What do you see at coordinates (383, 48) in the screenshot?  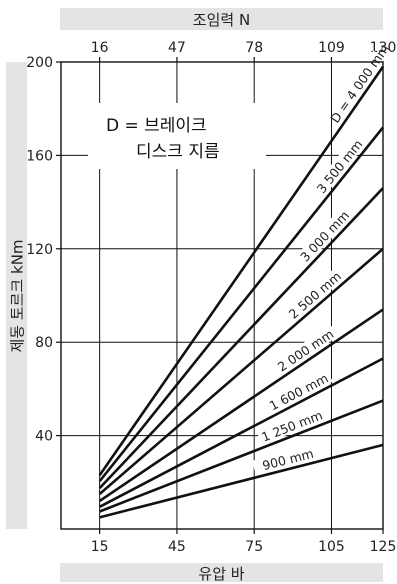 I see `top-tick-label: 130` at bounding box center [383, 48].